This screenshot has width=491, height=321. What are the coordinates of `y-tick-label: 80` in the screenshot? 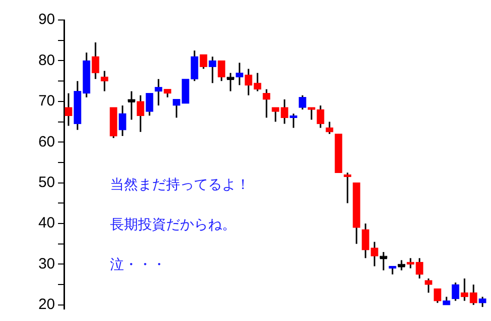 It's located at (46, 60).